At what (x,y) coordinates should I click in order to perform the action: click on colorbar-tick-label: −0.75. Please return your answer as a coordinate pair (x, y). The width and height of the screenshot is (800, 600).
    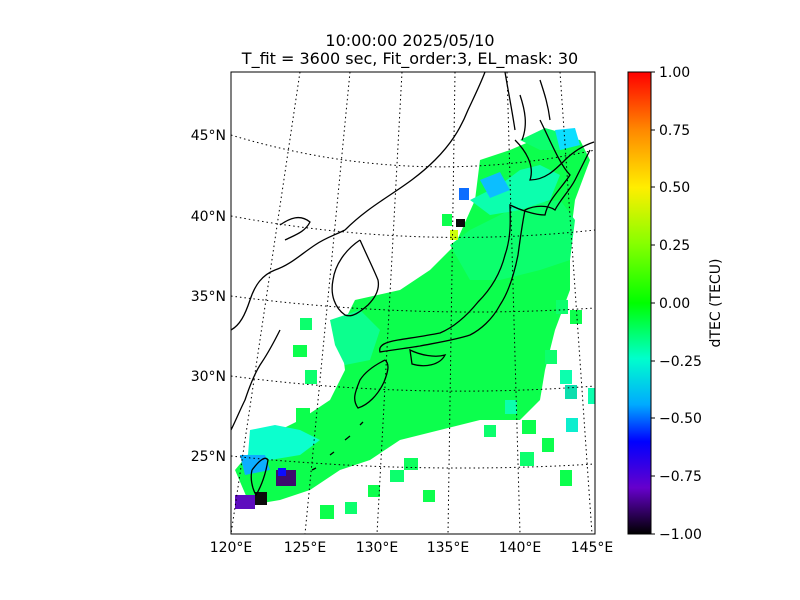
    Looking at the image, I should click on (680, 477).